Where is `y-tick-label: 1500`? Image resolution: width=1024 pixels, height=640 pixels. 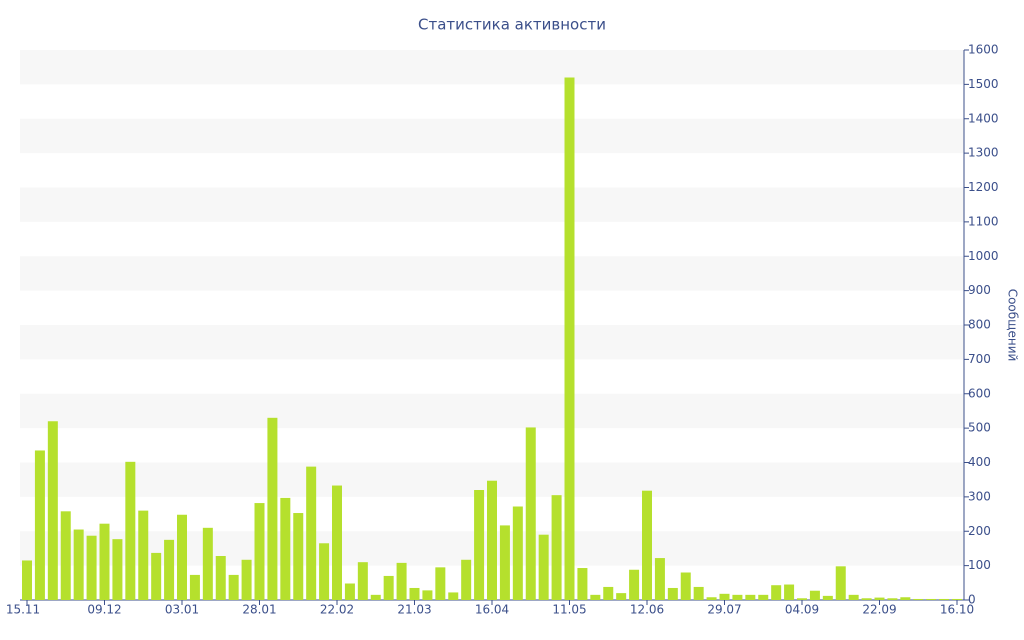 y-tick-label: 1500 is located at coordinates (983, 84).